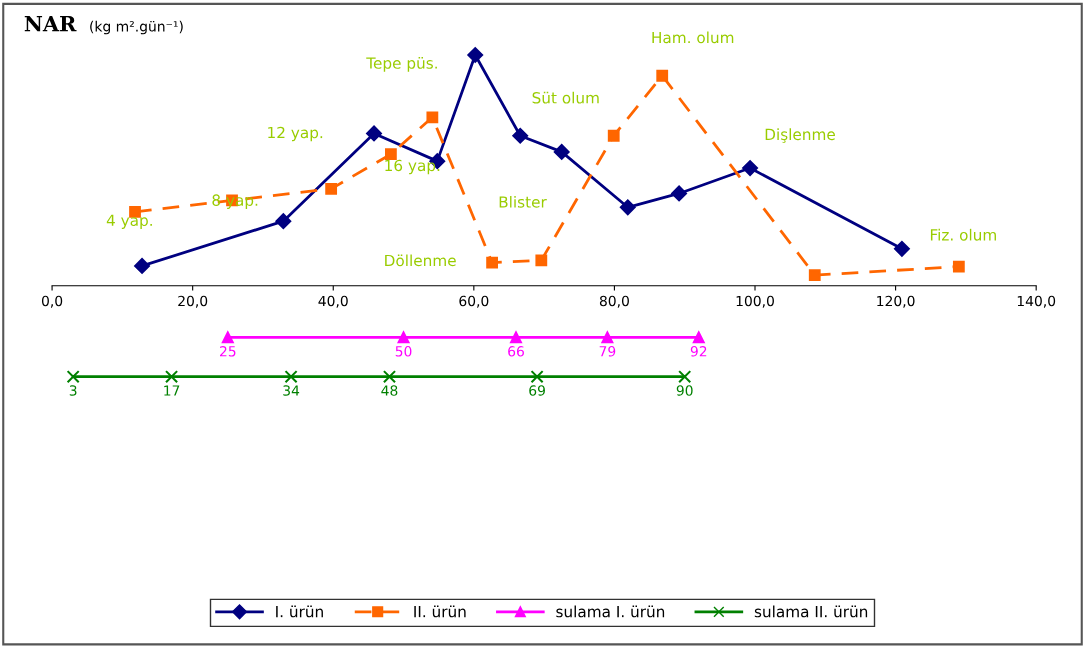 The width and height of the screenshot is (1085, 647). I want to click on legend-label: I. ürün, so click(299, 611).